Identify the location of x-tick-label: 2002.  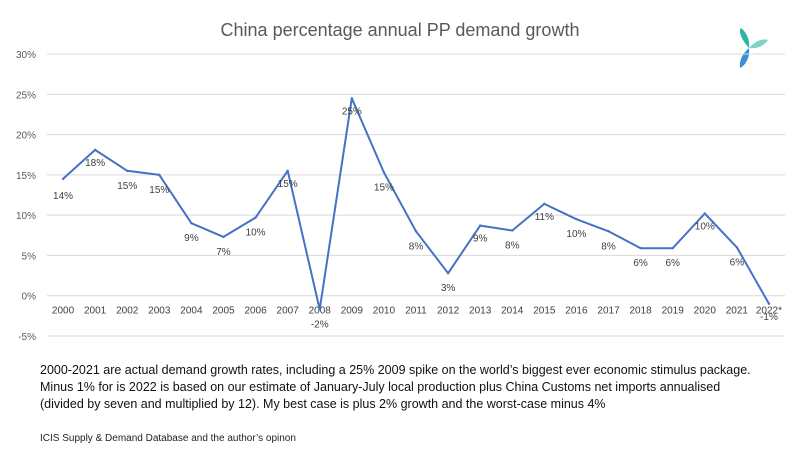
(127, 311).